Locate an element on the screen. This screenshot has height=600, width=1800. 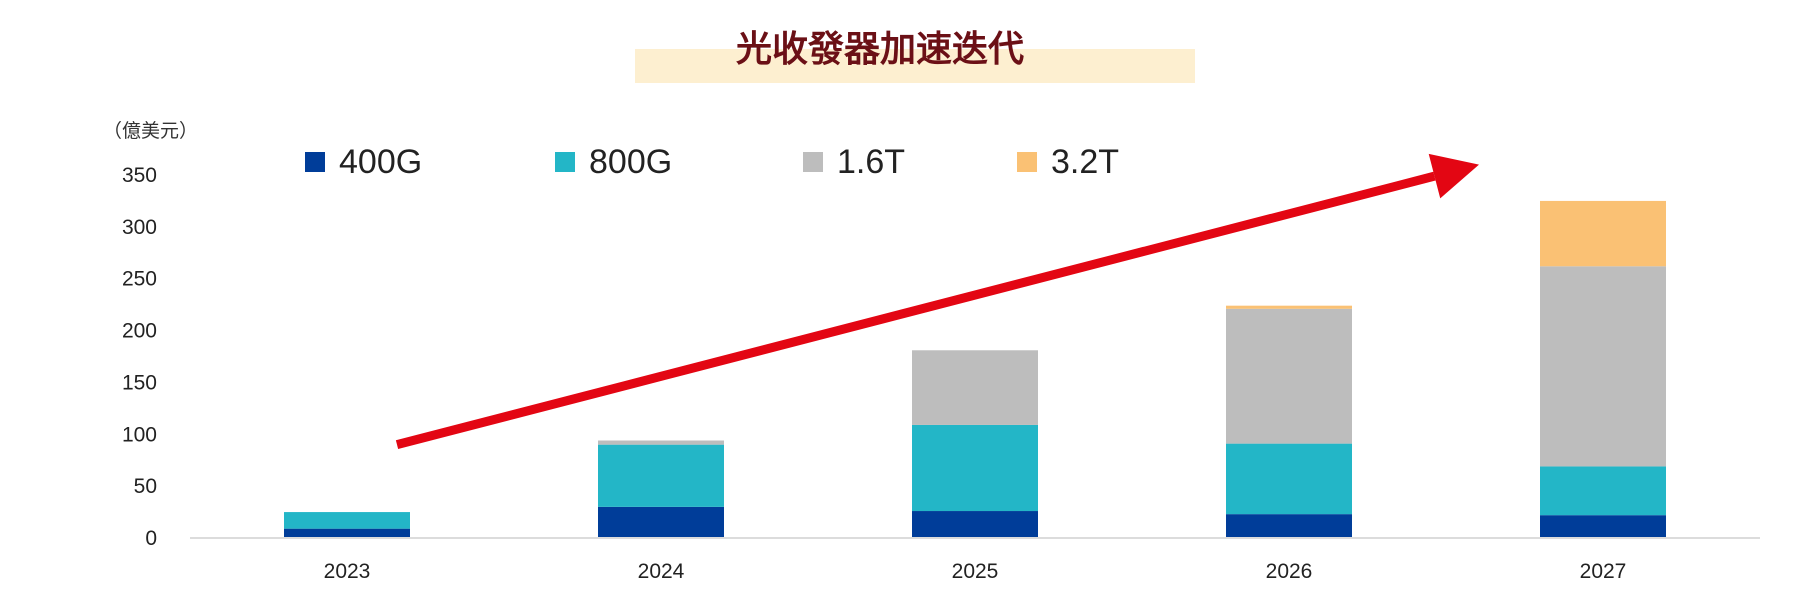
x-tick-label: 2025 is located at coordinates (975, 571).